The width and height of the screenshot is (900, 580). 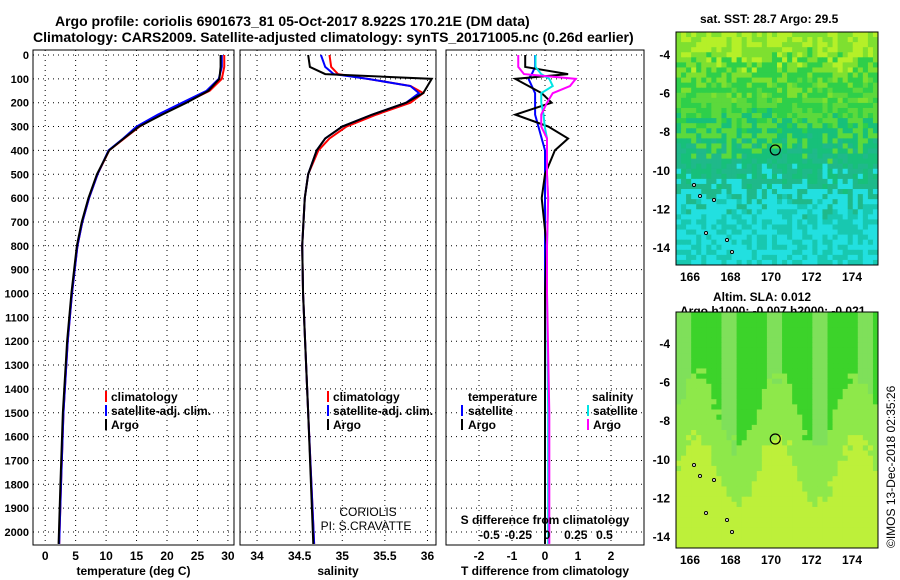 What do you see at coordinates (730, 560) in the screenshot?
I see `lon-tick-label: 168` at bounding box center [730, 560].